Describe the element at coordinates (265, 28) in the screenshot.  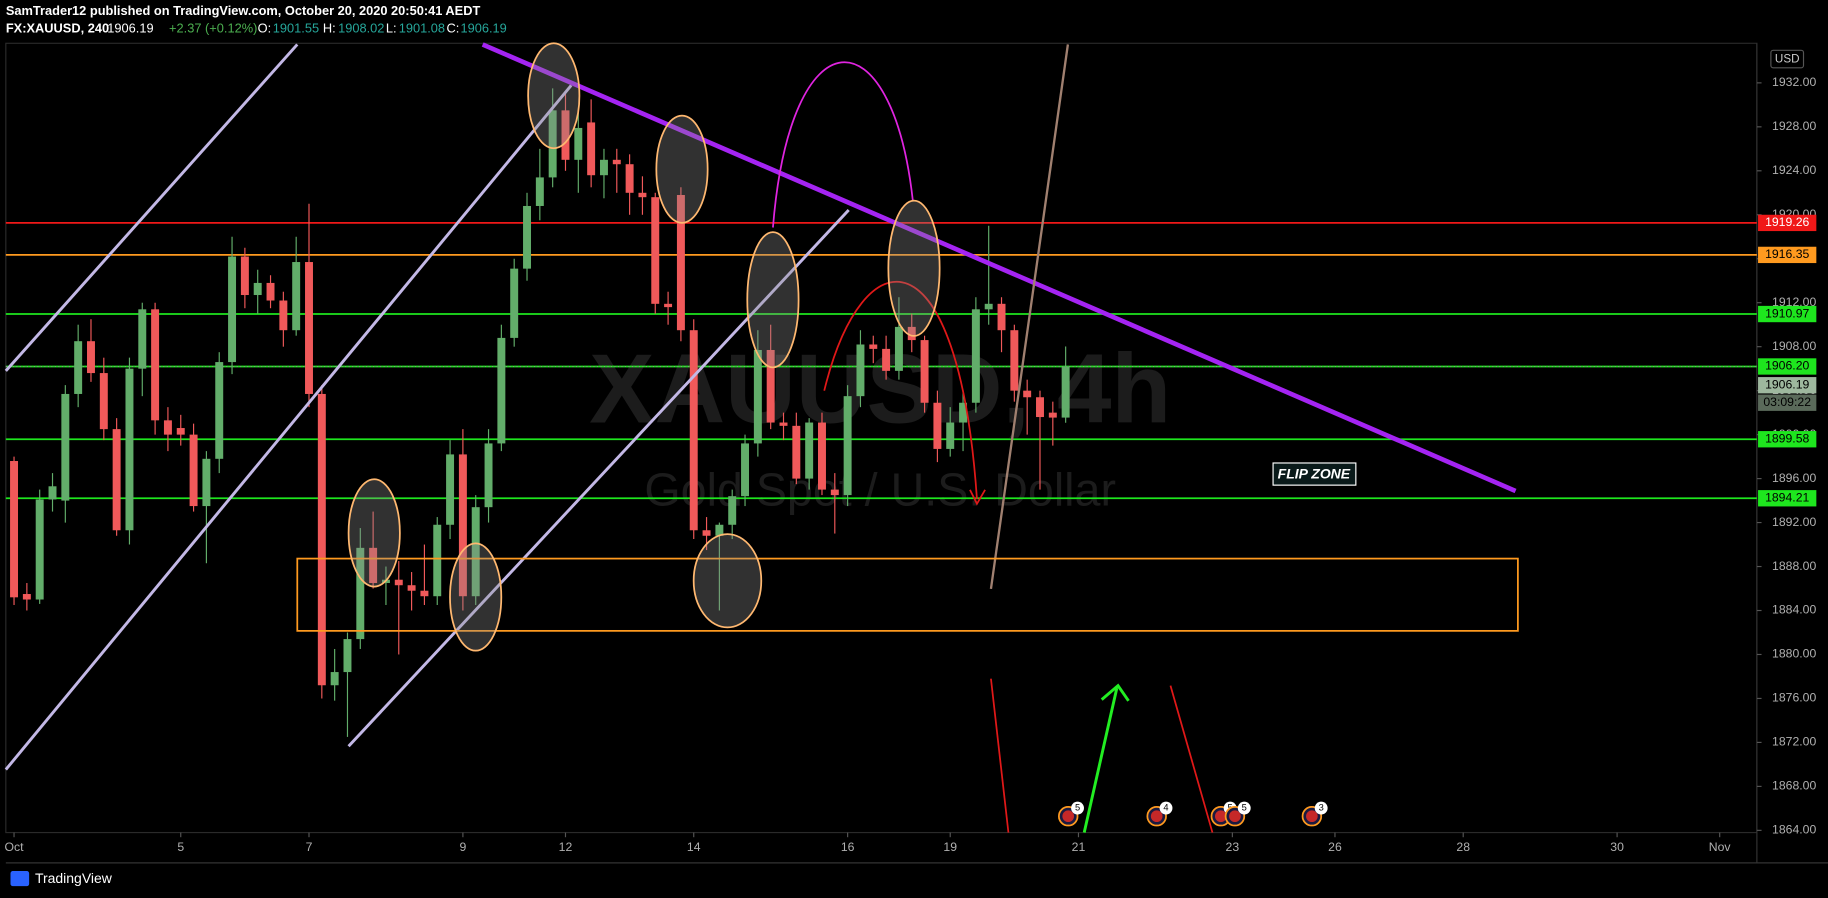
I see `open-label: O:` at that location.